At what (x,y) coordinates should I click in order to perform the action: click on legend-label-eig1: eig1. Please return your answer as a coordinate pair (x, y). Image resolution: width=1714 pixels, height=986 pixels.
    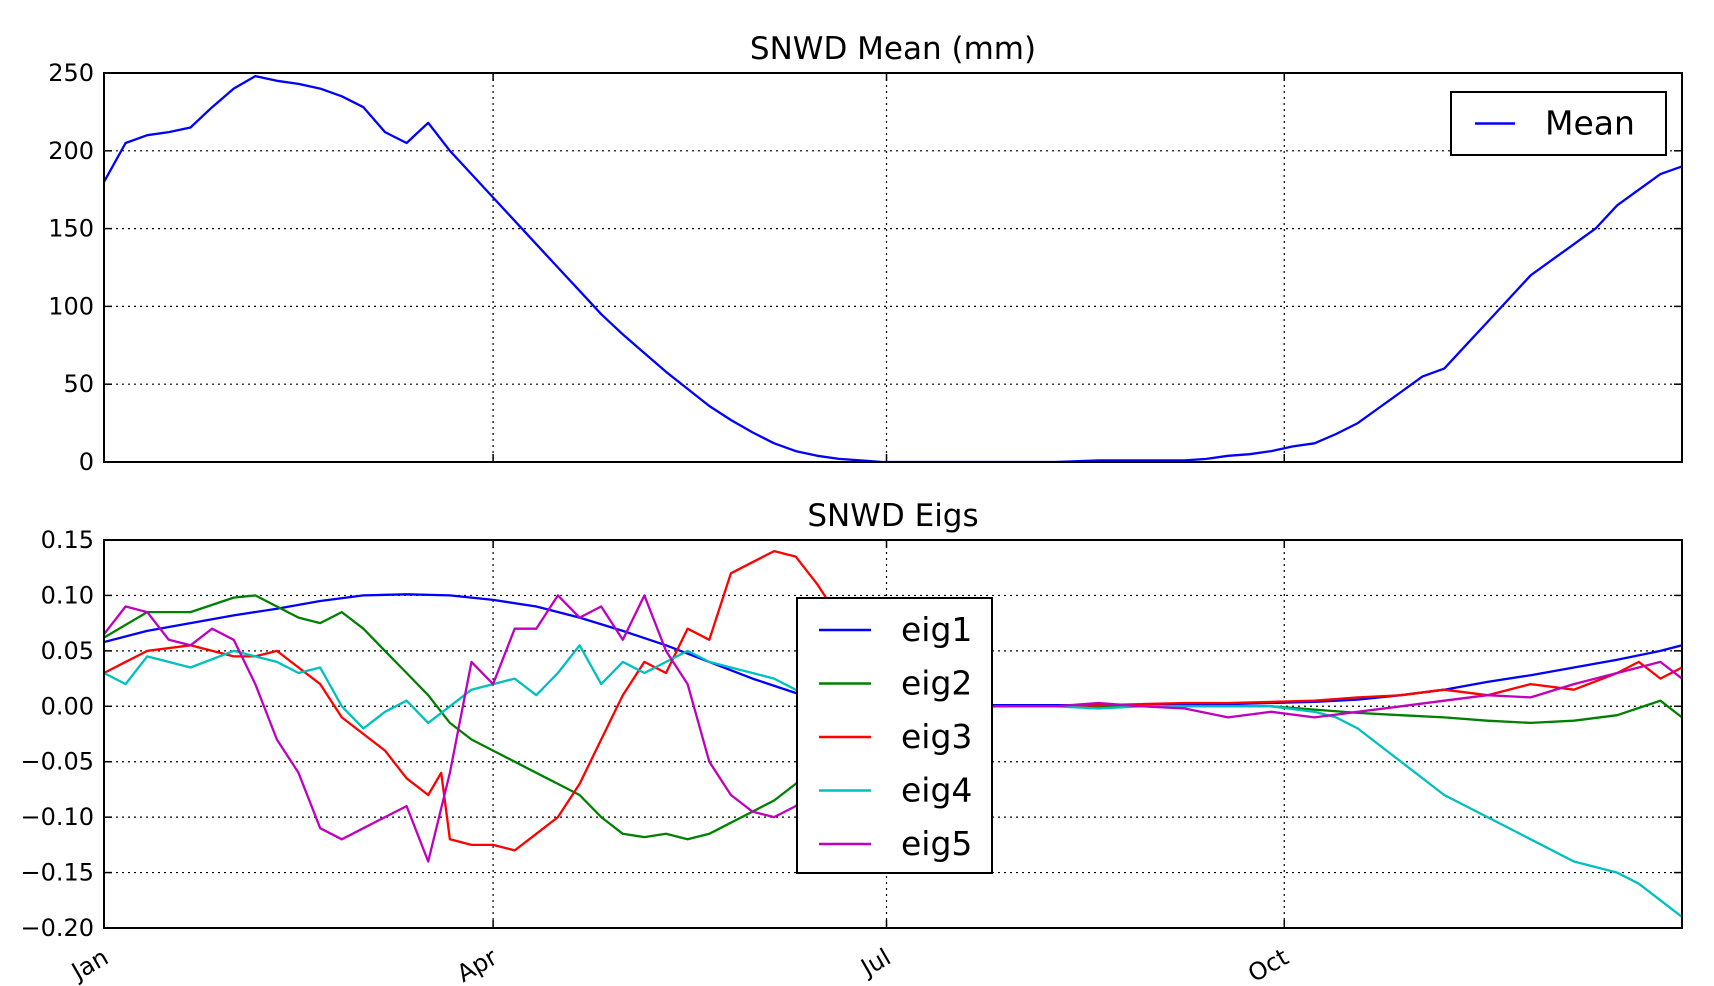
    Looking at the image, I should click on (936, 629).